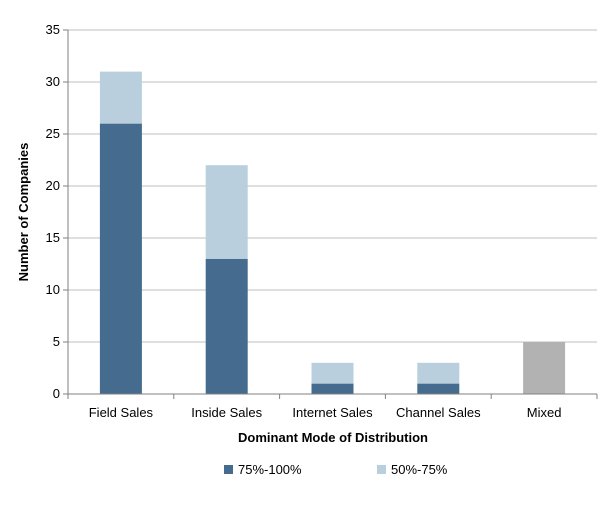 The height and width of the screenshot is (509, 610). I want to click on y-tick-label: 5, so click(56, 341).